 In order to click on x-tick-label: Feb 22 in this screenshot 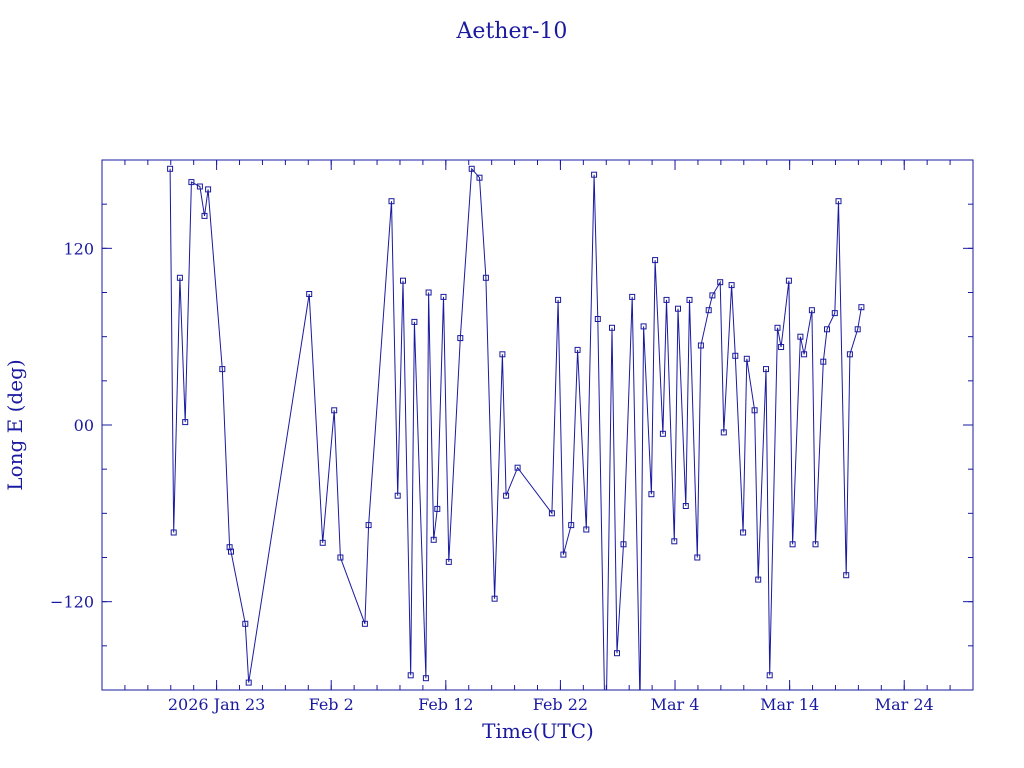, I will do `click(560, 704)`.